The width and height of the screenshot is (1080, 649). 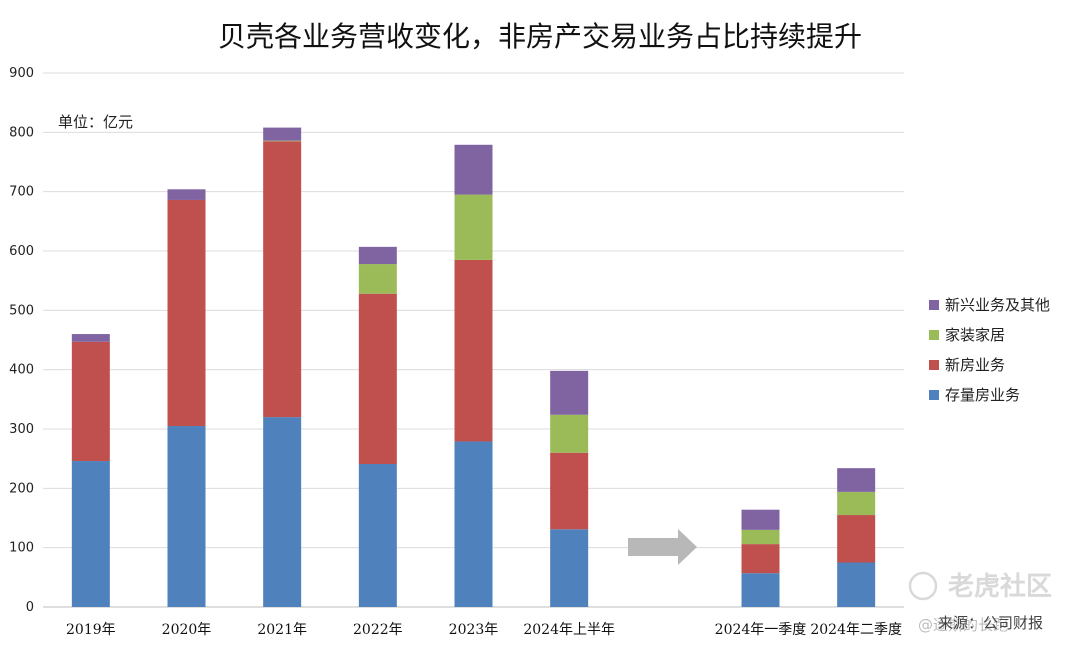 I want to click on x-tick-label: 2023年, so click(x=474, y=630).